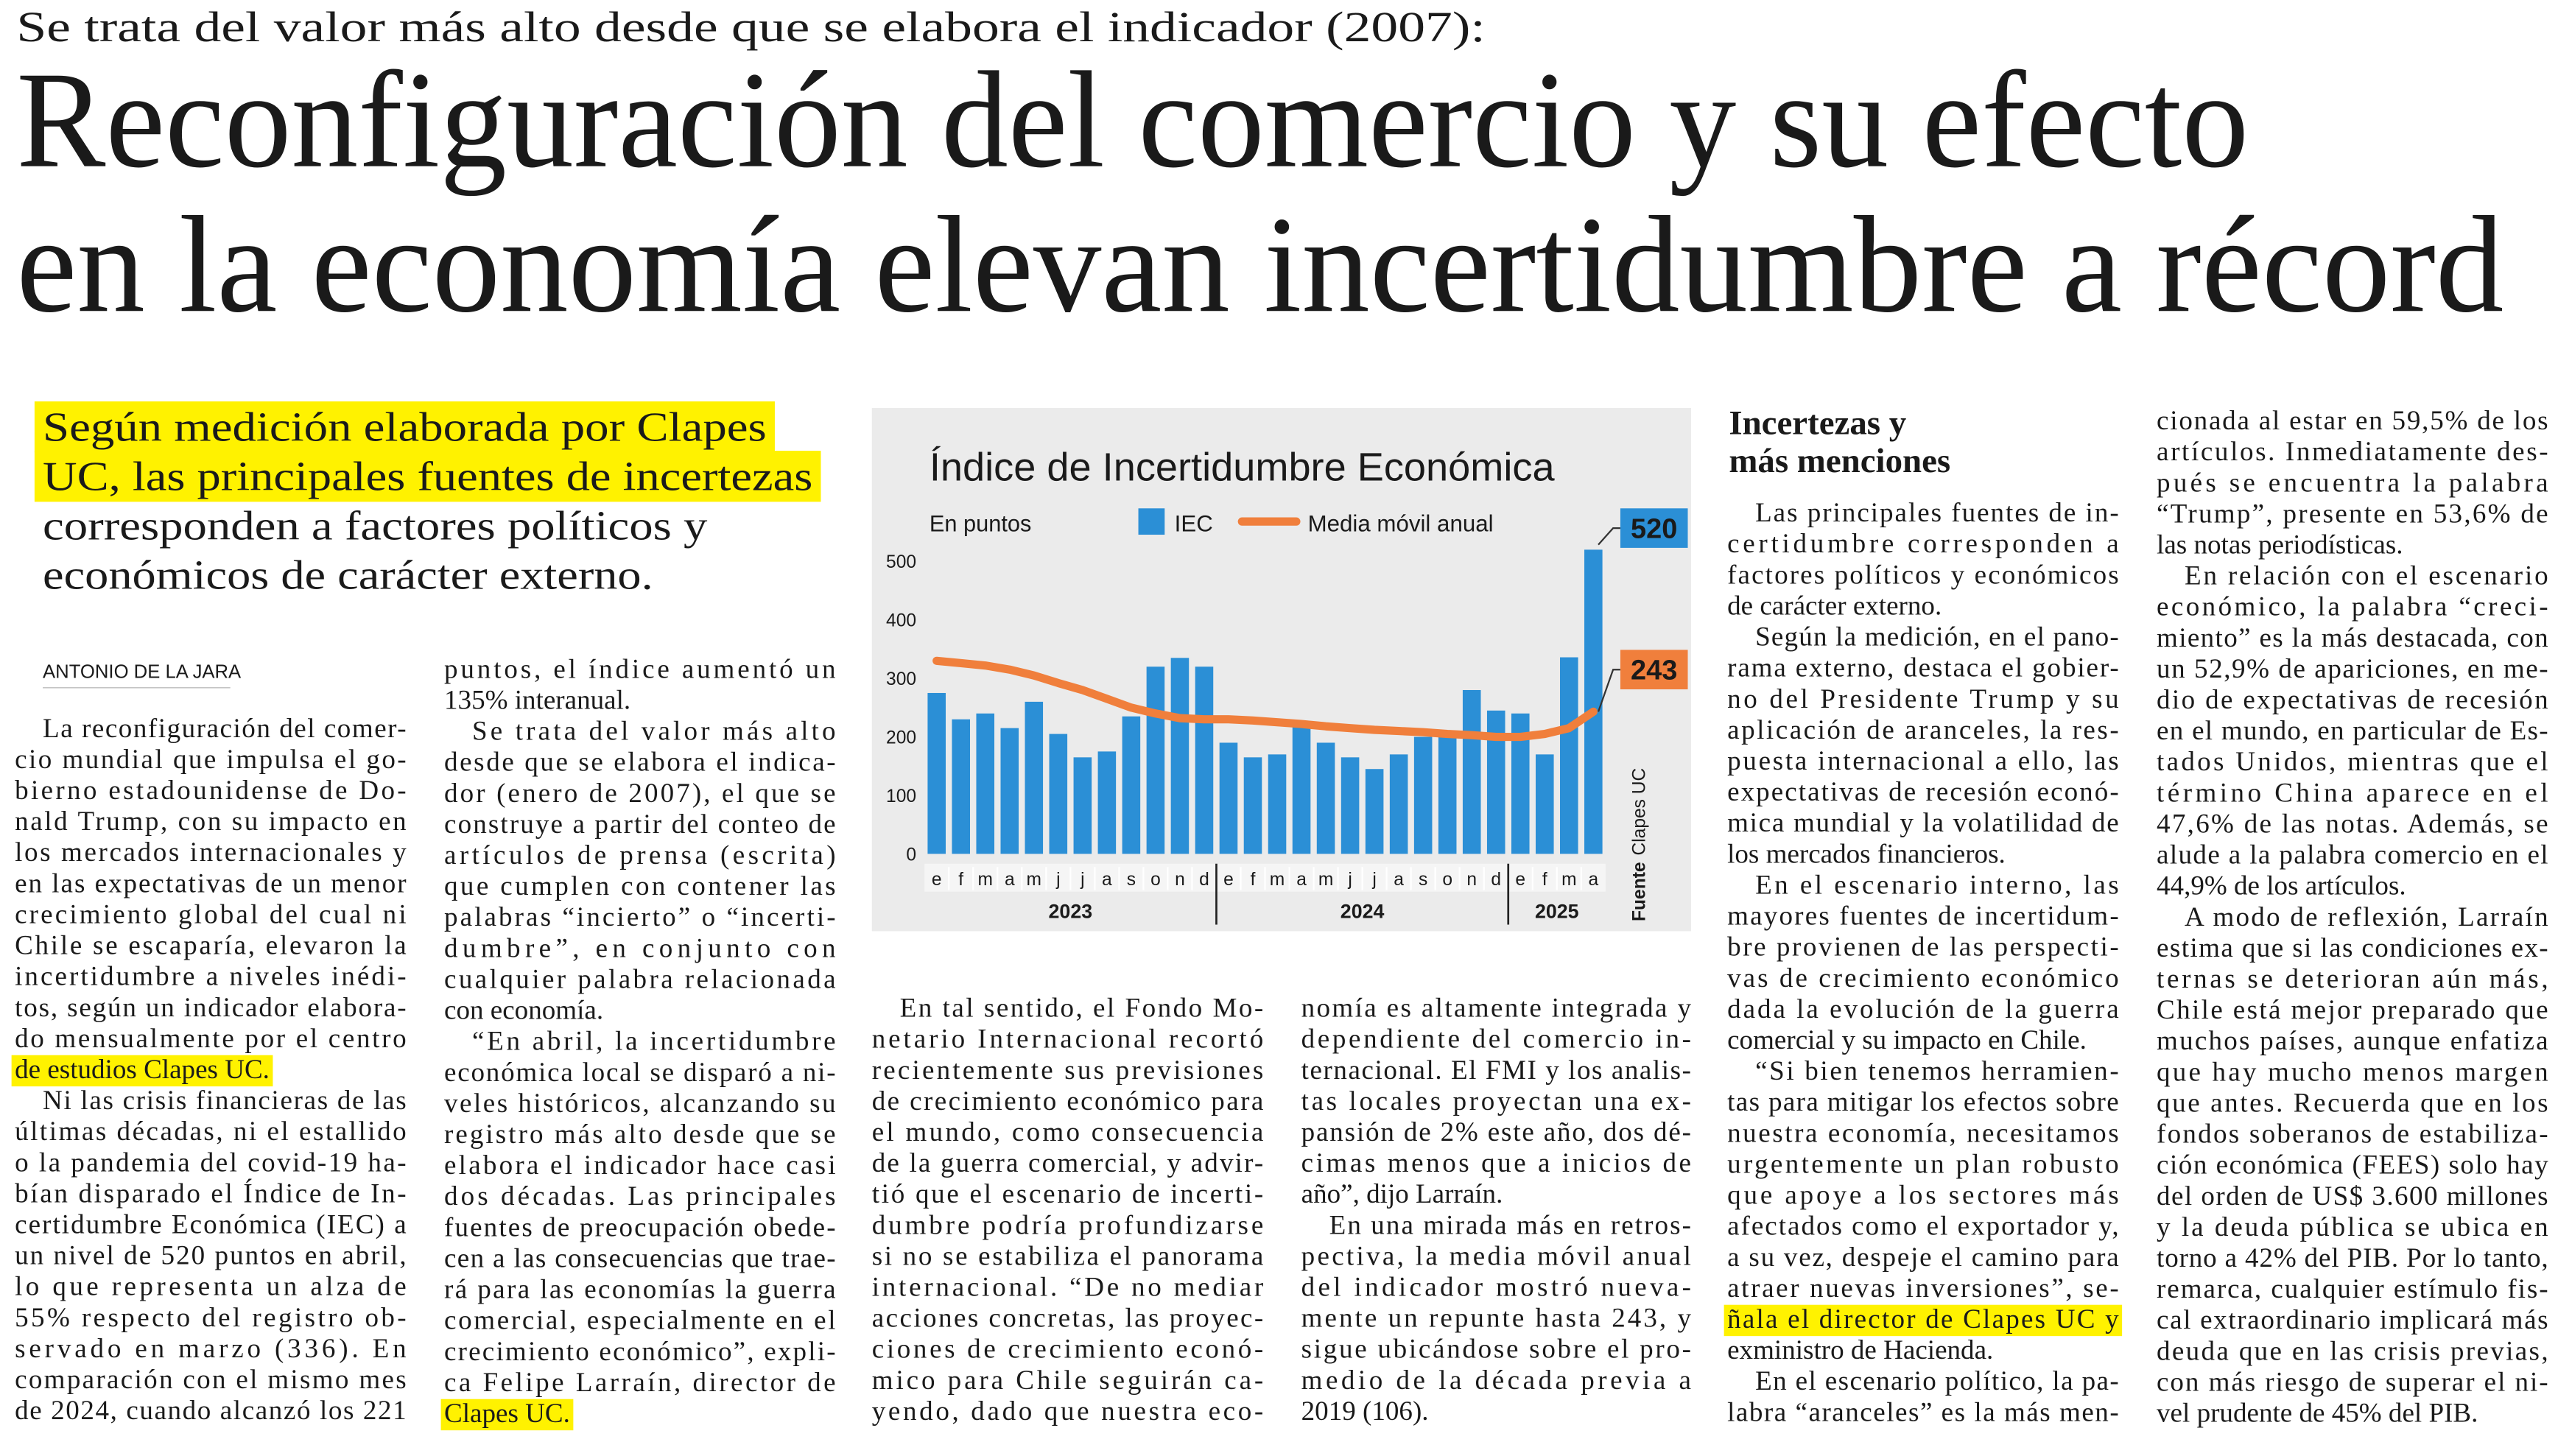 The image size is (2558, 1456). What do you see at coordinates (1923, 947) in the screenshot?
I see `body-line: bre provienen de las perspecti-` at bounding box center [1923, 947].